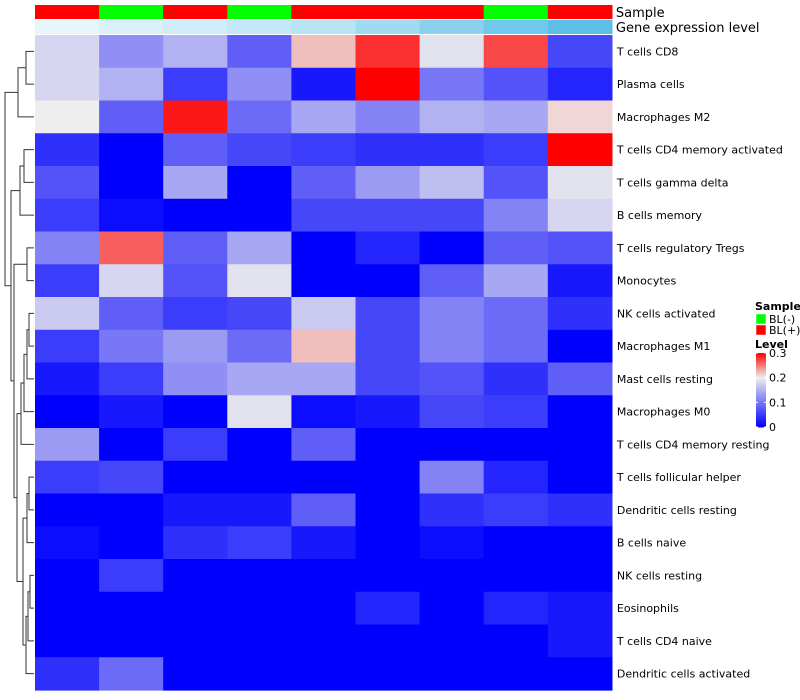 Image resolution: width=800 pixels, height=700 pixels. I want to click on row-label: B cells memory, so click(660, 215).